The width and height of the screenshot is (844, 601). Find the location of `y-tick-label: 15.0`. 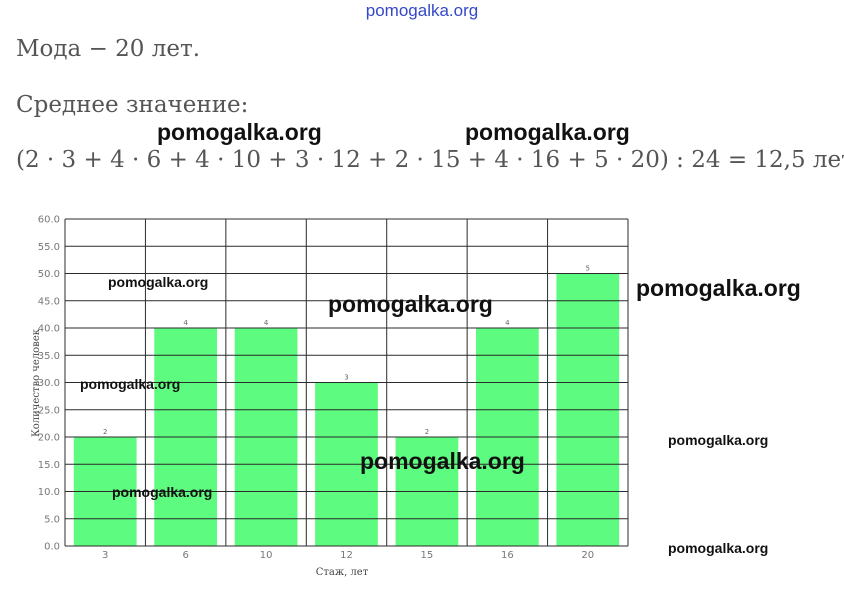

y-tick-label: 15.0 is located at coordinates (49, 465).